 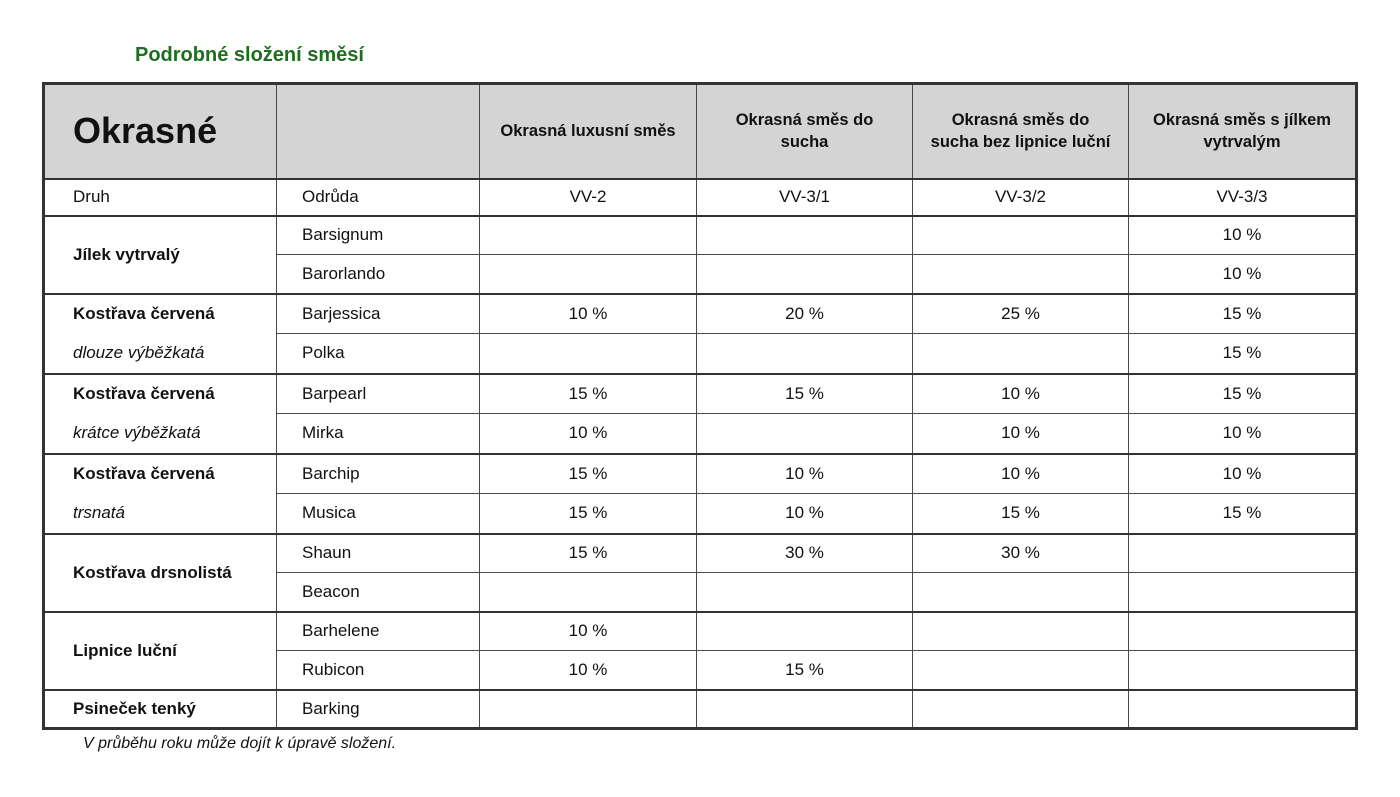 I want to click on mix-code-cell: VV-3/3, so click(x=1242, y=197).